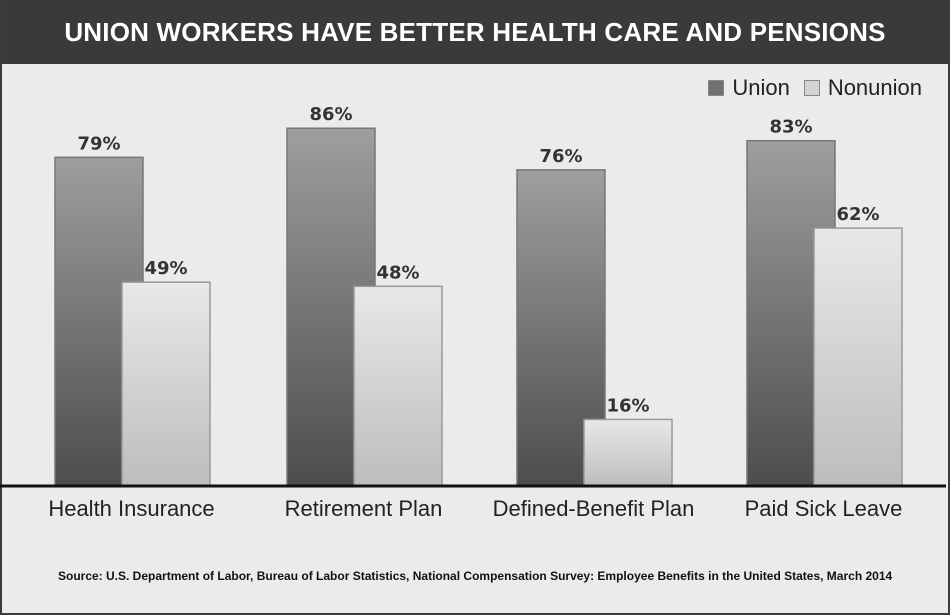 The height and width of the screenshot is (615, 950). What do you see at coordinates (790, 127) in the screenshot?
I see `value-label-union-3: 83%` at bounding box center [790, 127].